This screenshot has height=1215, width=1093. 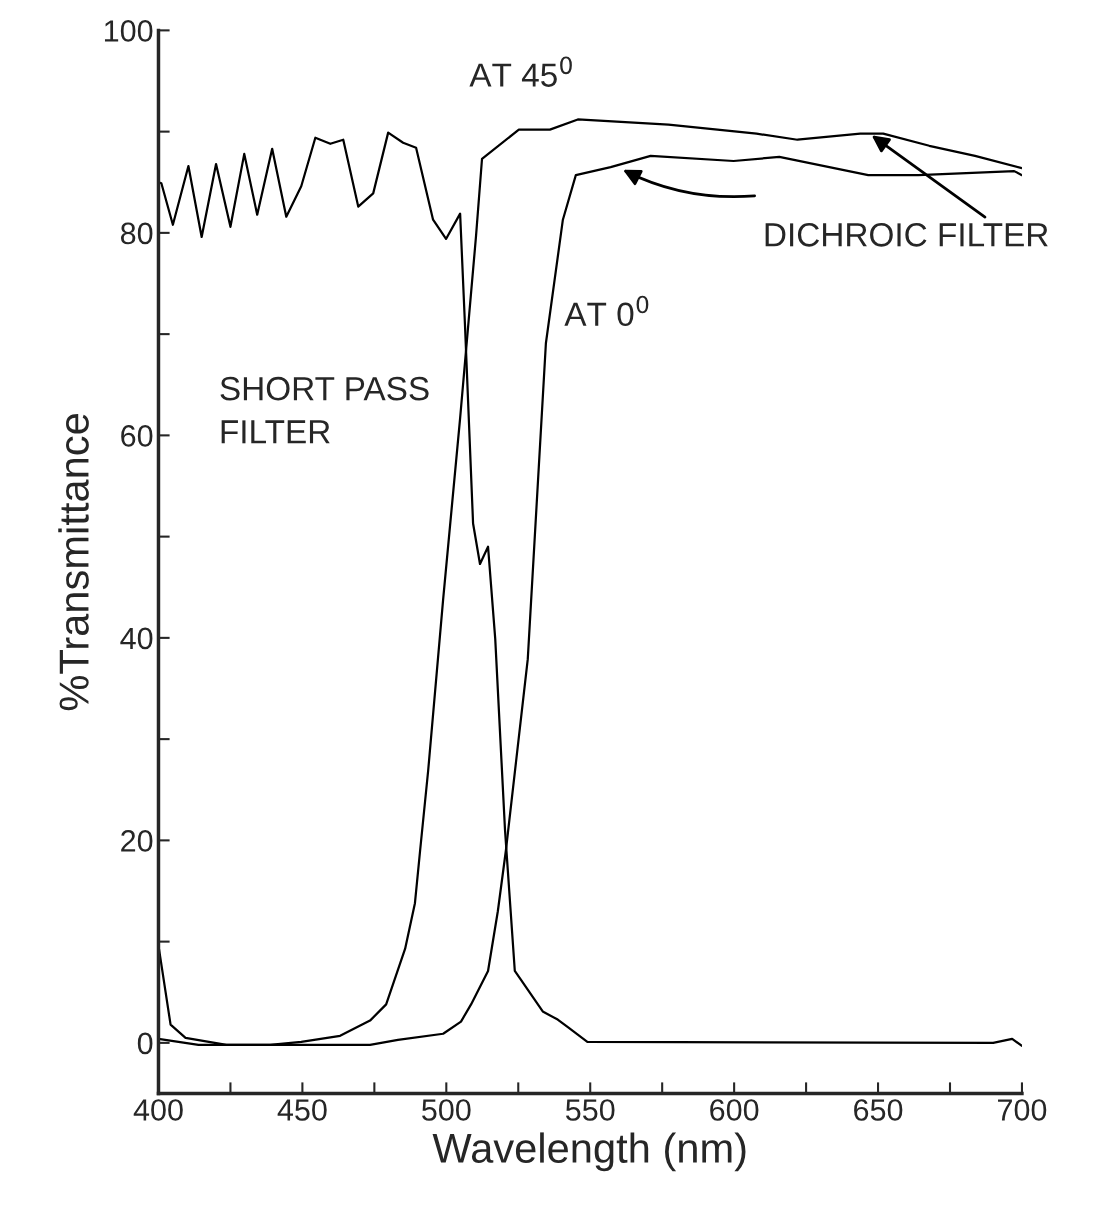 What do you see at coordinates (606, 311) in the screenshot?
I see `annotation: AT 0$^{0}$` at bounding box center [606, 311].